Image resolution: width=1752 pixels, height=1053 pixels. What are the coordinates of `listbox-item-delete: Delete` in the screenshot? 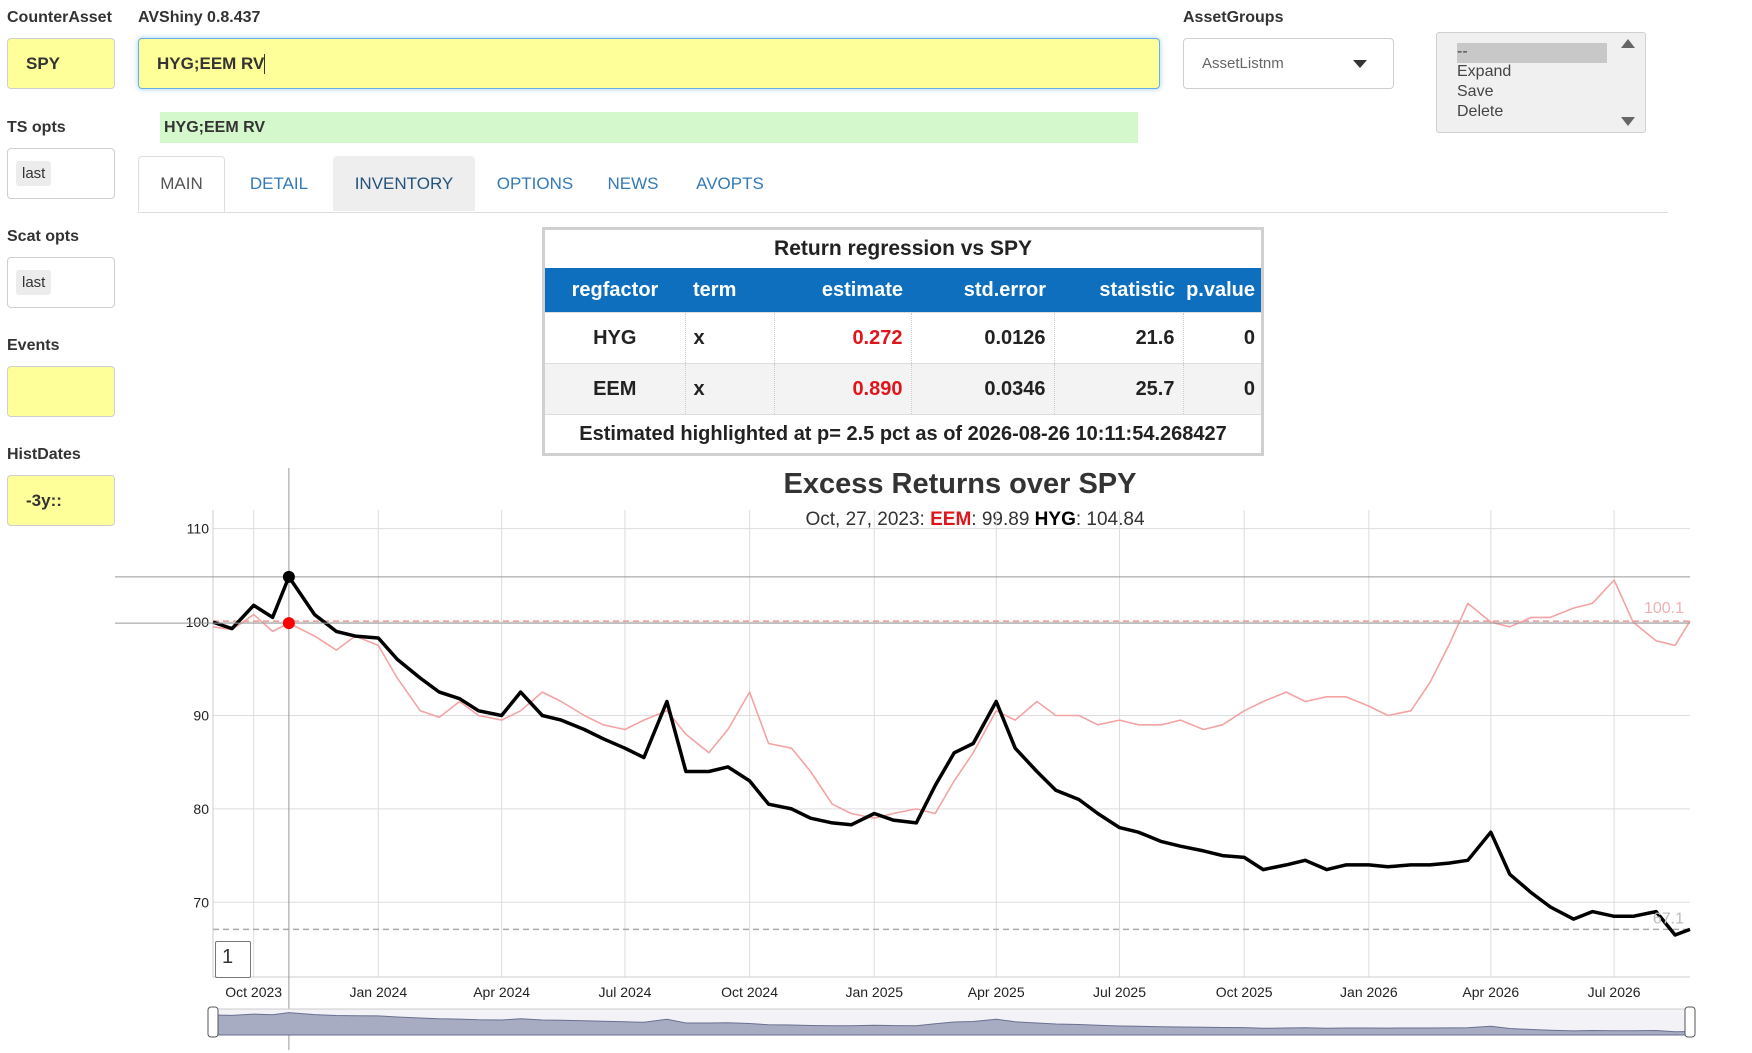 It's located at (1480, 111).